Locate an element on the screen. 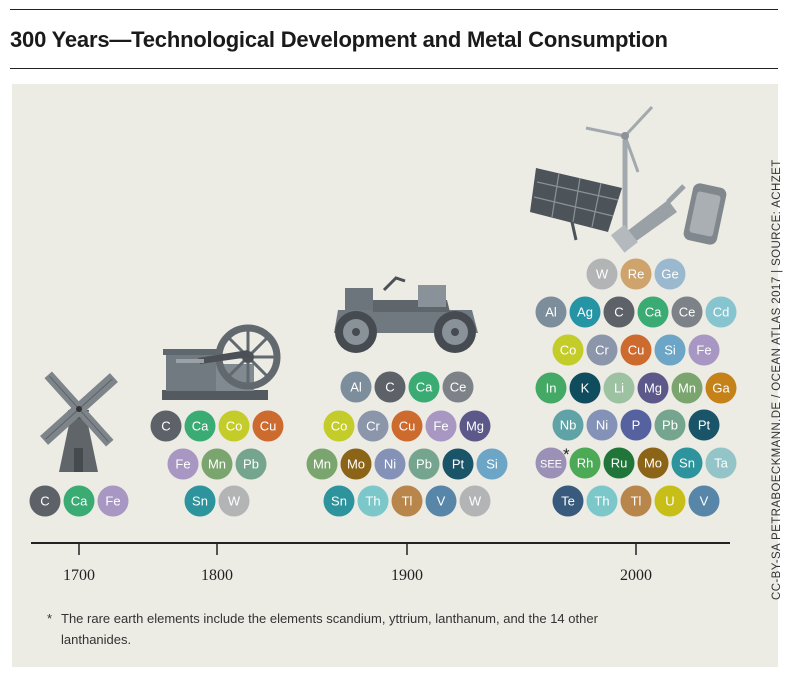 The image size is (790, 676). footnote-line-2: lanthanides. is located at coordinates (96, 639).